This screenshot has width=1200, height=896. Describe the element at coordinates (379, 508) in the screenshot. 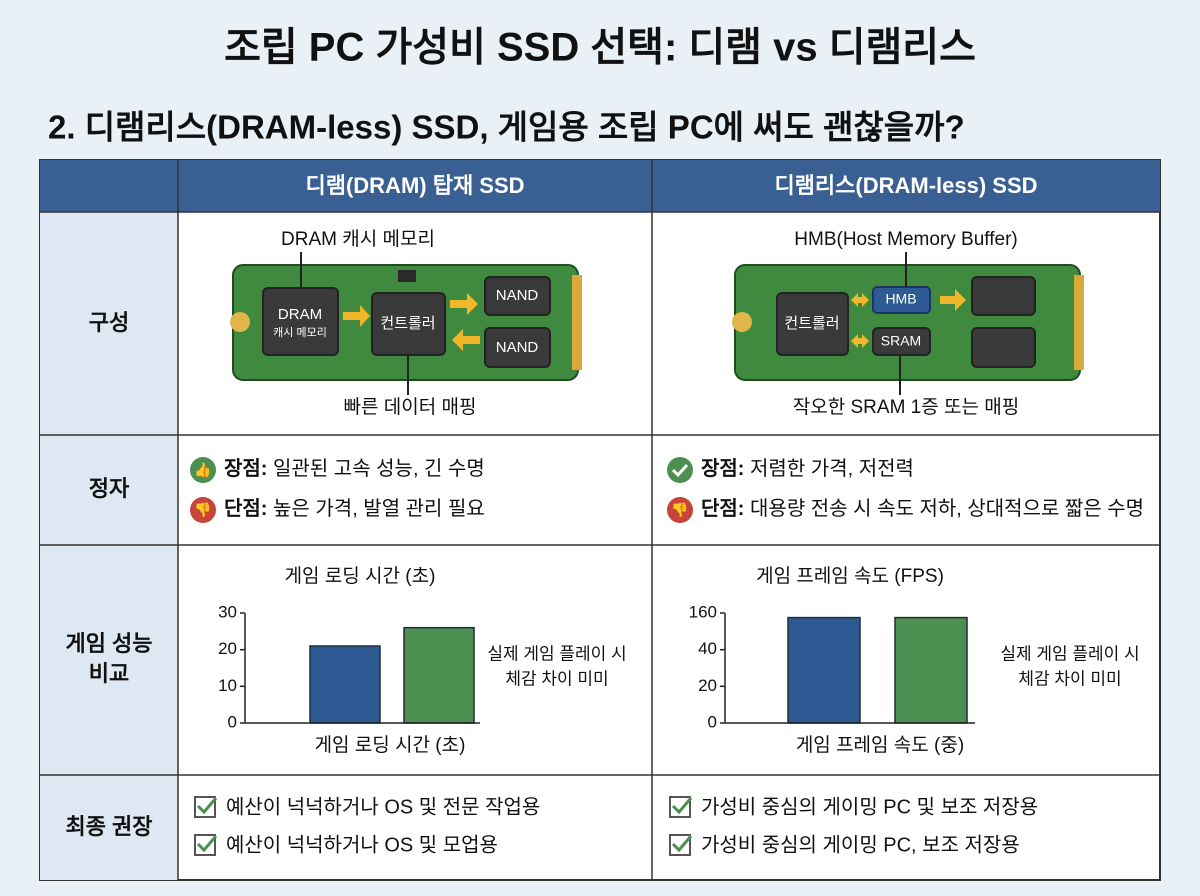

I see `cons-text: 높은 가격, 발열 관리 필요` at that location.